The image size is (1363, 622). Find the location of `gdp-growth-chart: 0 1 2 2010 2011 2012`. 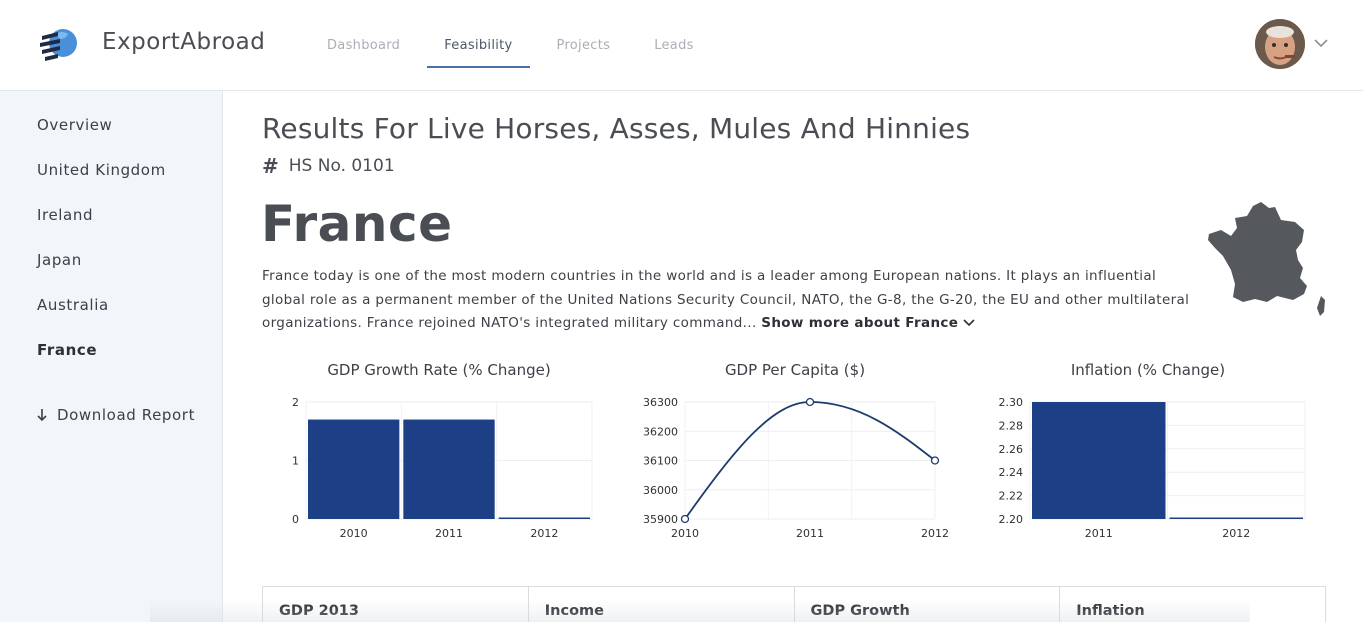

gdp-growth-chart: 0 1 2 2010 2011 2012 is located at coordinates (442, 468).